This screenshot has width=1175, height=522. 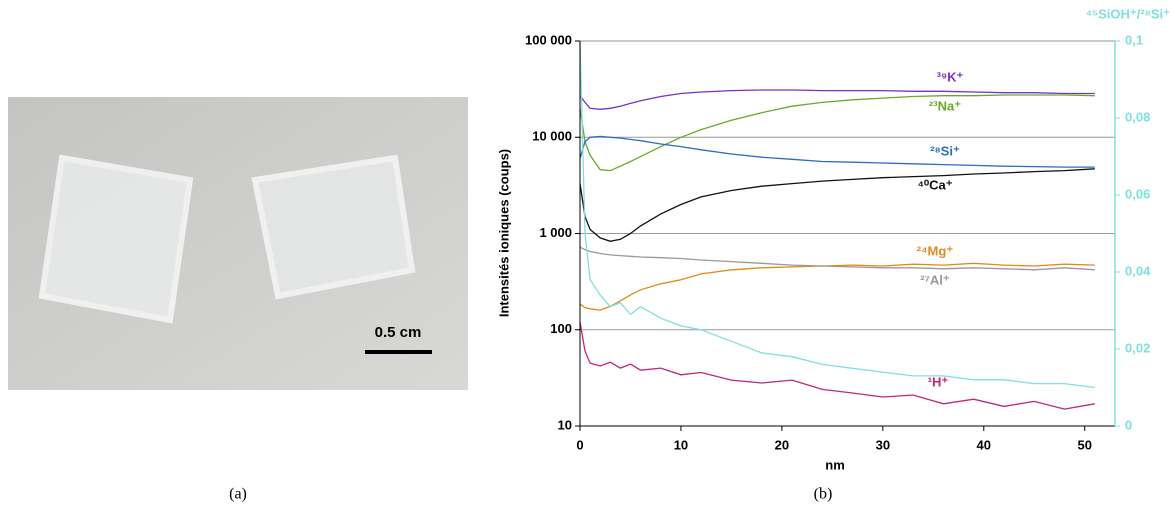 What do you see at coordinates (579, 444) in the screenshot?
I see `x-tick-label: 0` at bounding box center [579, 444].